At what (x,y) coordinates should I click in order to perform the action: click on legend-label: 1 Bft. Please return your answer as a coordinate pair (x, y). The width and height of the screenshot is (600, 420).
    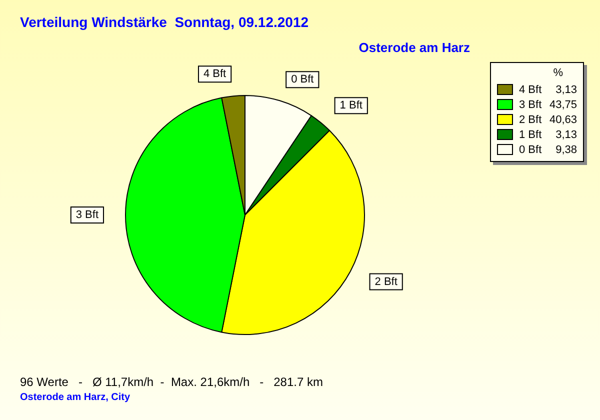
    Looking at the image, I should click on (531, 134).